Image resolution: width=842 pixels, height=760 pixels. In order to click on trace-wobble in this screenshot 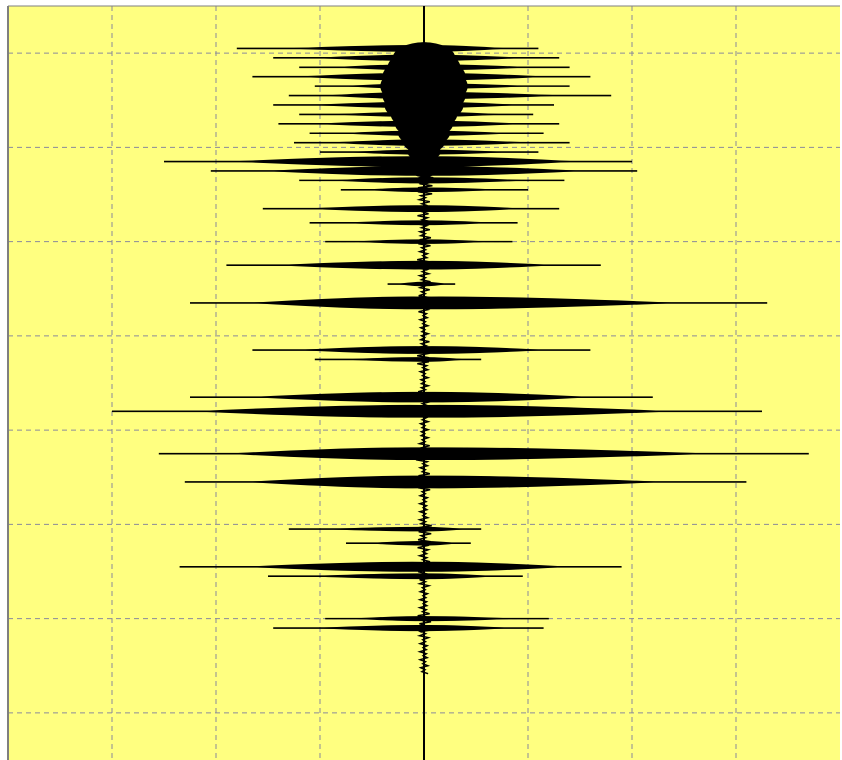, I will do `click(422, 358)`.